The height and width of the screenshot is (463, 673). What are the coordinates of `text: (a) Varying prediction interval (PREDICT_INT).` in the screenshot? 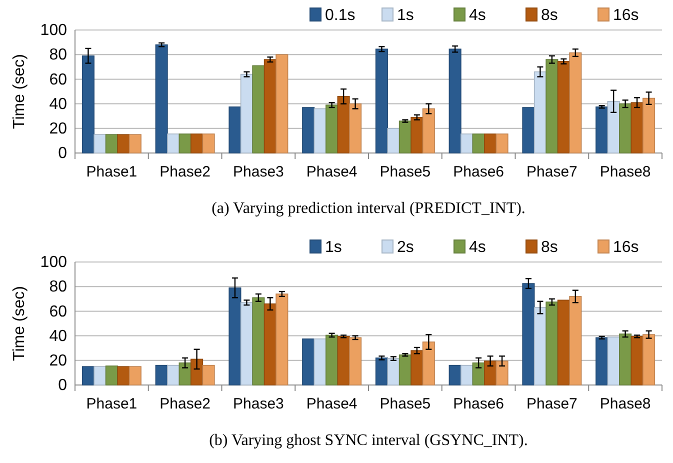 It's located at (369, 208).